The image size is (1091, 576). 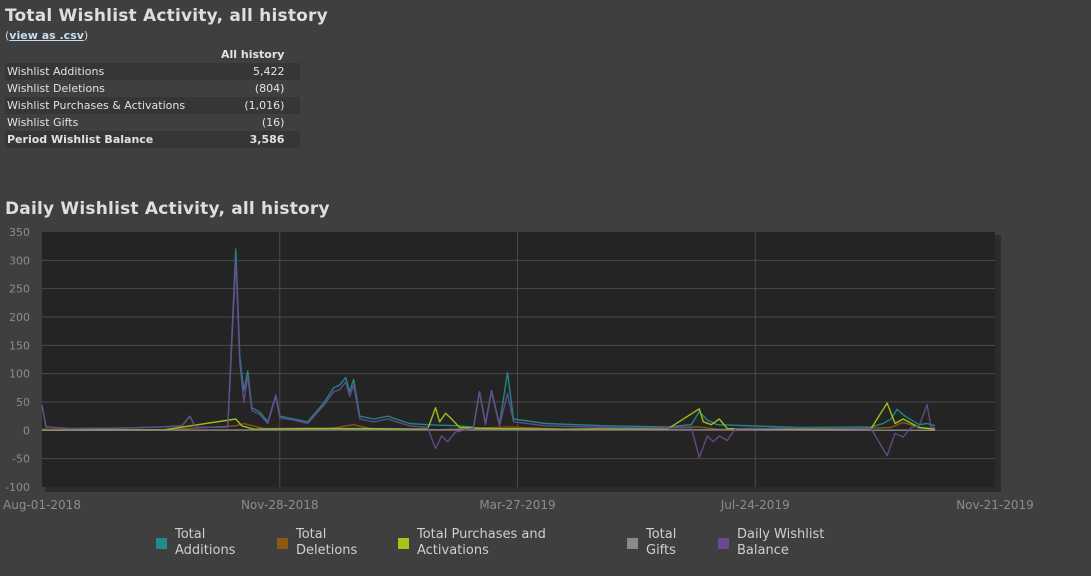 I want to click on summary-row-value: (804), so click(x=260, y=88).